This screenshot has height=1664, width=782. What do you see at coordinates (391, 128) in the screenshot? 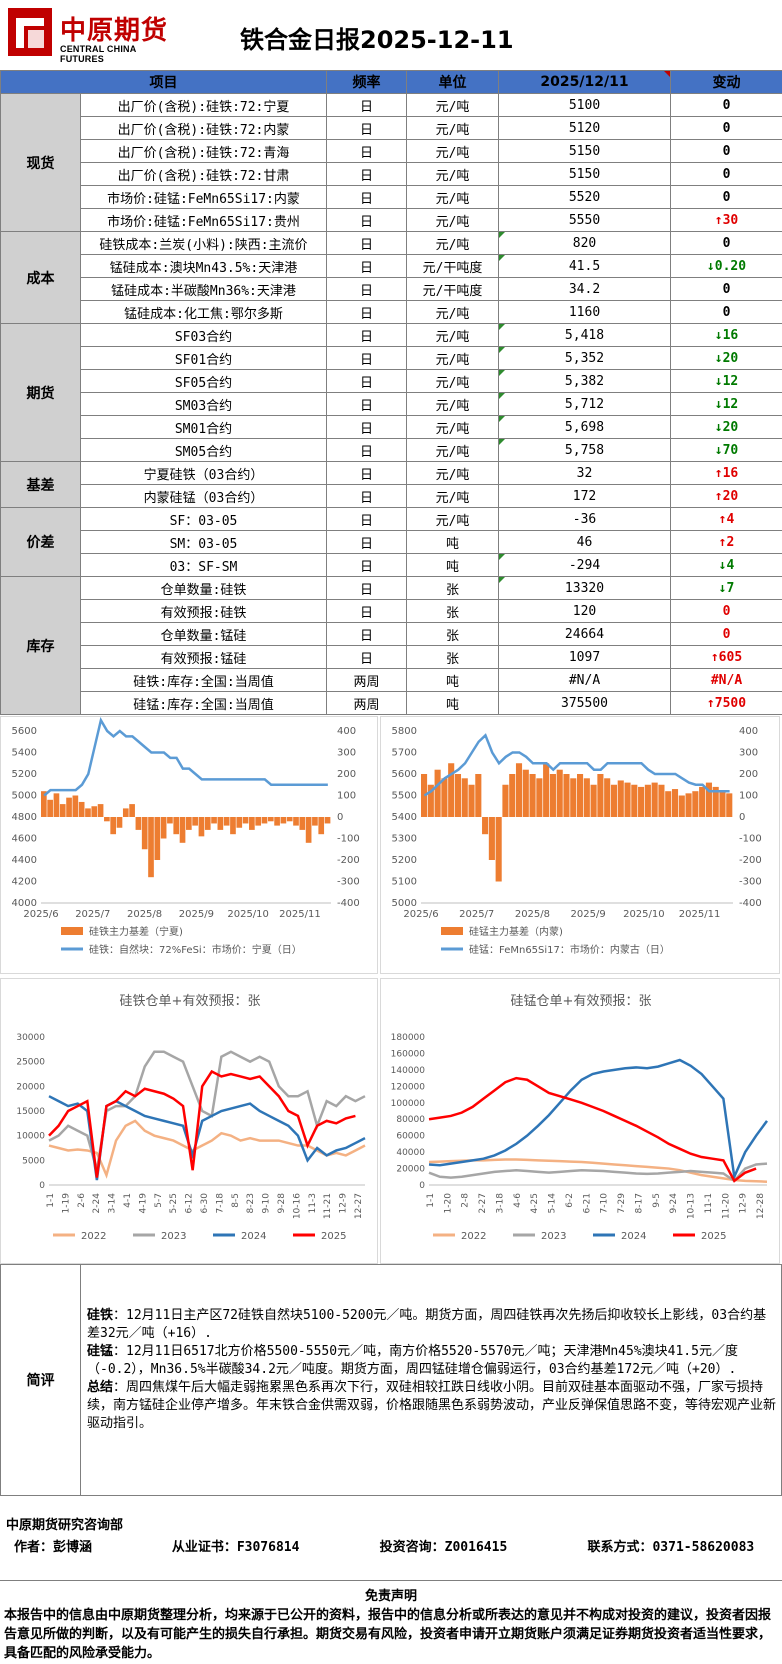
I see `table-row: 出厂价(含税):硅铁:72:内蒙日元/吨 5120 0` at bounding box center [391, 128].